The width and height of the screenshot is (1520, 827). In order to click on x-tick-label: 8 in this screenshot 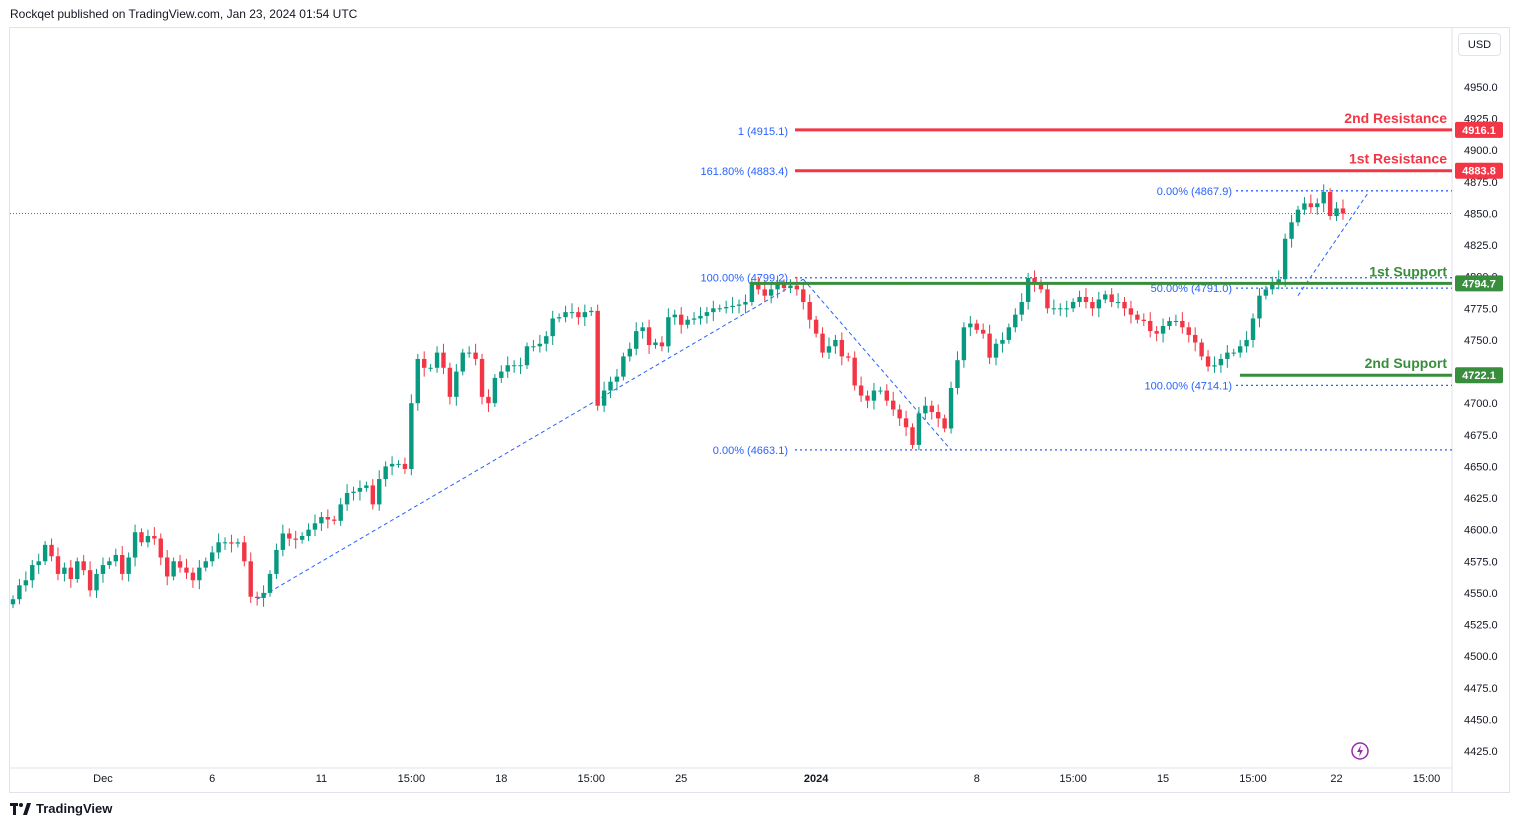, I will do `click(977, 779)`.